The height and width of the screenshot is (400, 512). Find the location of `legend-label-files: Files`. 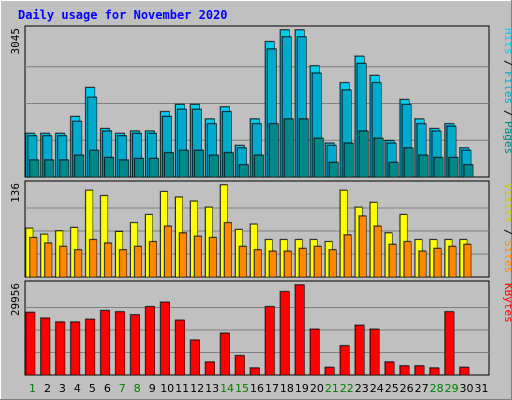

legend-label-files: Files is located at coordinates (507, 87).